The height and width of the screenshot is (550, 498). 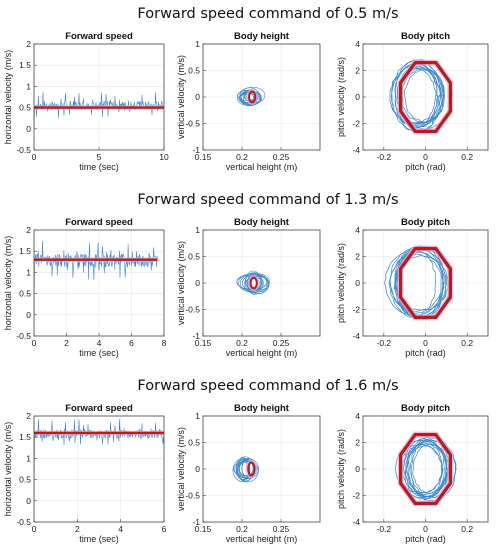 What do you see at coordinates (164, 343) in the screenshot?
I see `x-tick-label: 8` at bounding box center [164, 343].